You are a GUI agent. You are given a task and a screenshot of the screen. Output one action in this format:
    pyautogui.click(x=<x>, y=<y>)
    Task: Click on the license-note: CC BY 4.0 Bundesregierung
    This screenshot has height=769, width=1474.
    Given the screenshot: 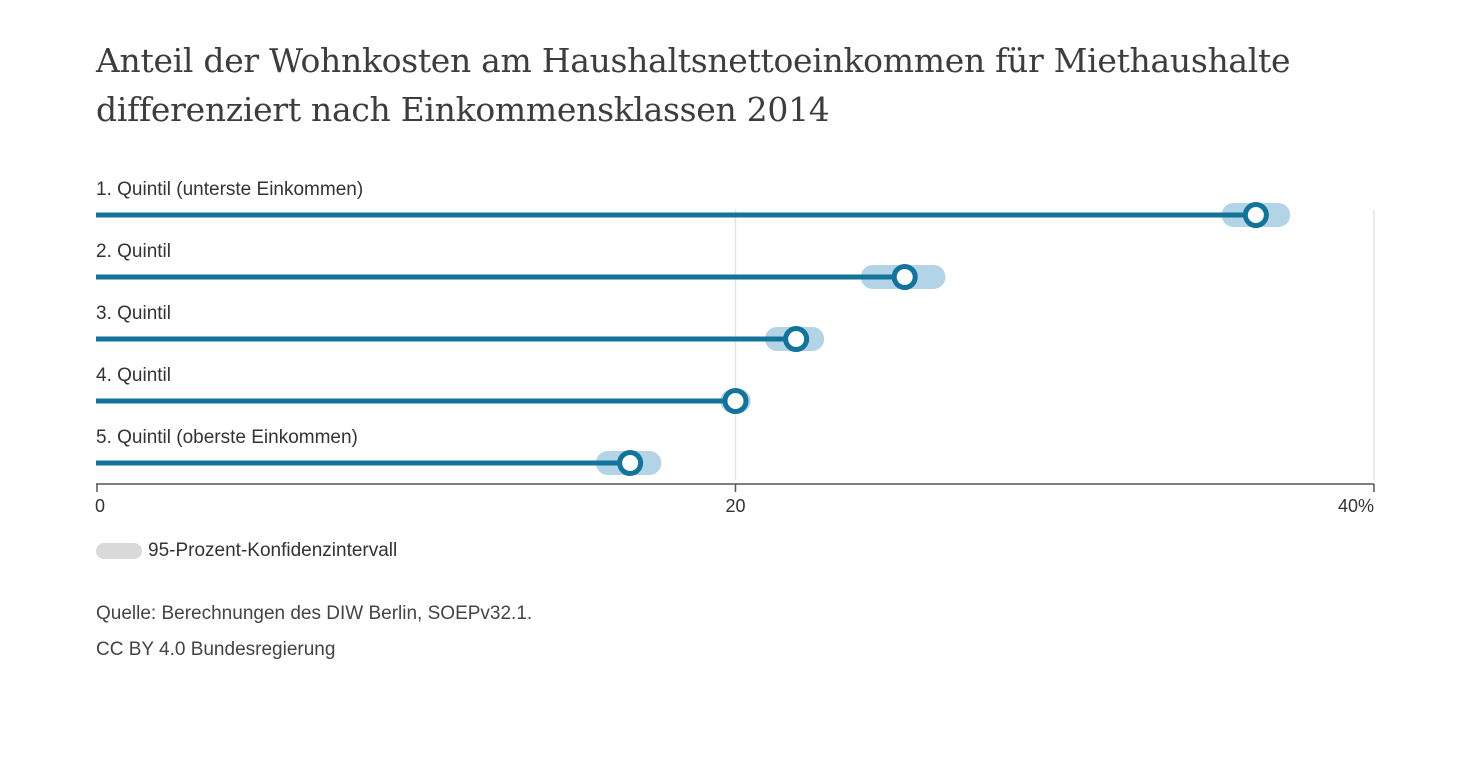 What is the action you would take?
    pyautogui.click(x=216, y=649)
    